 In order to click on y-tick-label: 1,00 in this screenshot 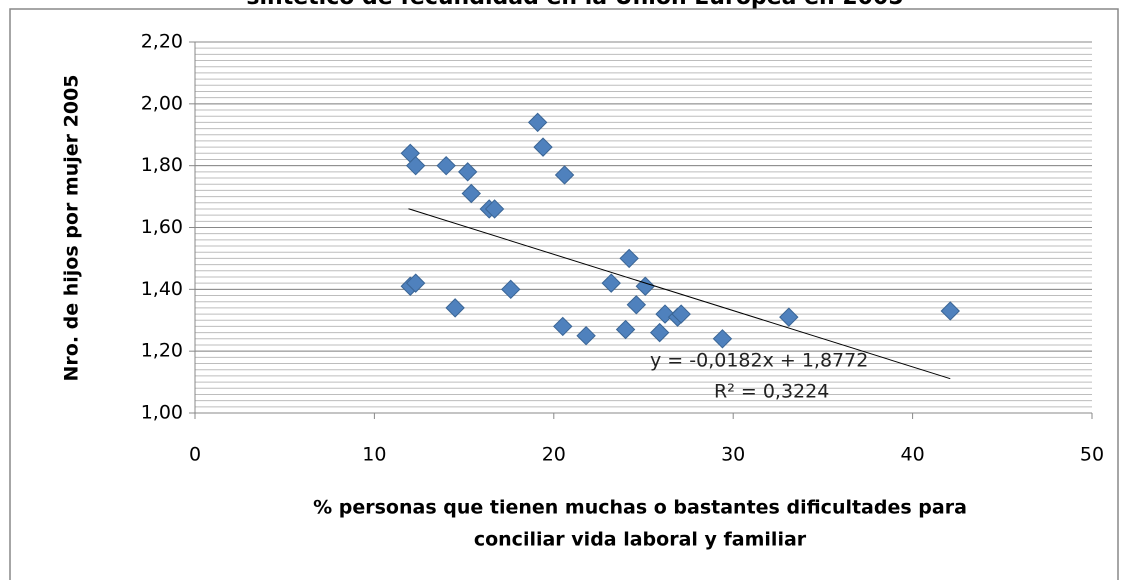, I will do `click(162, 413)`.